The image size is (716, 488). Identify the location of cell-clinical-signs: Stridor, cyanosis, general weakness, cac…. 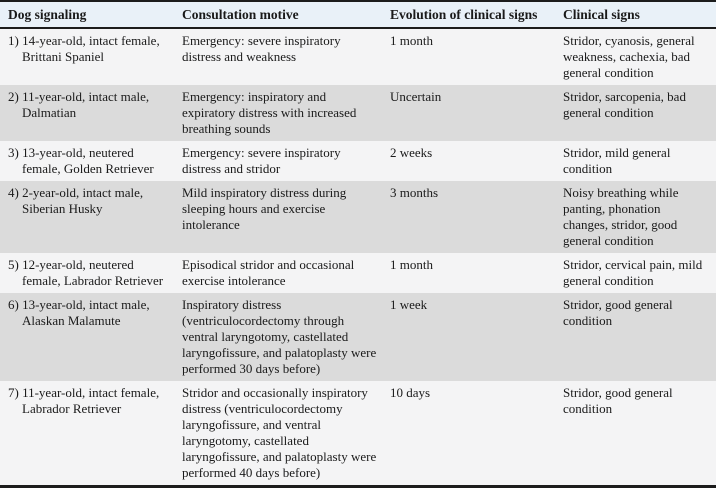
(629, 56).